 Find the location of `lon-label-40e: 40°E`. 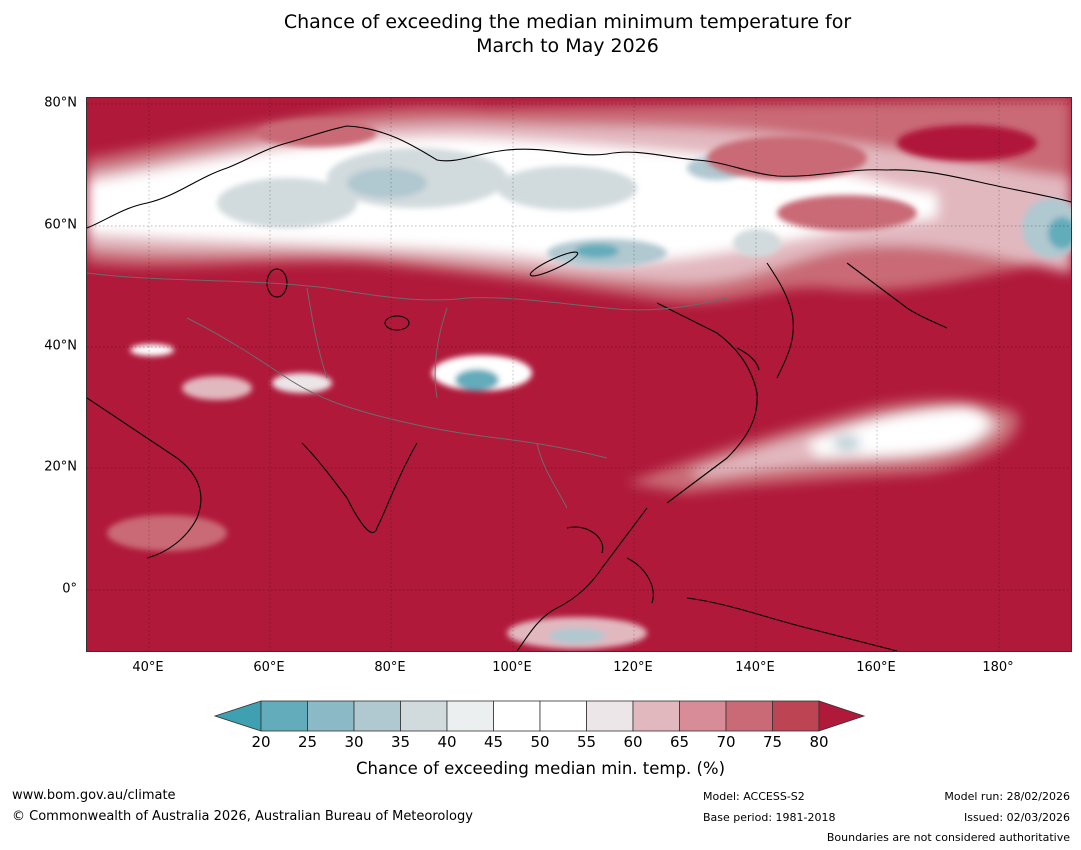

lon-label-40e: 40°E is located at coordinates (148, 667).